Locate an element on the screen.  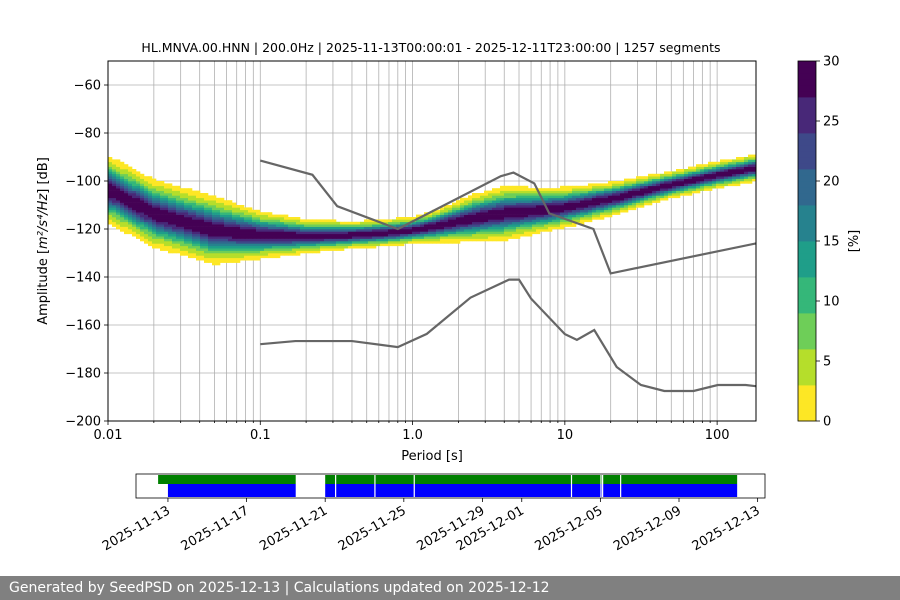
y-axis-label-units: m²/s⁴/Hz is located at coordinates (43, 221).